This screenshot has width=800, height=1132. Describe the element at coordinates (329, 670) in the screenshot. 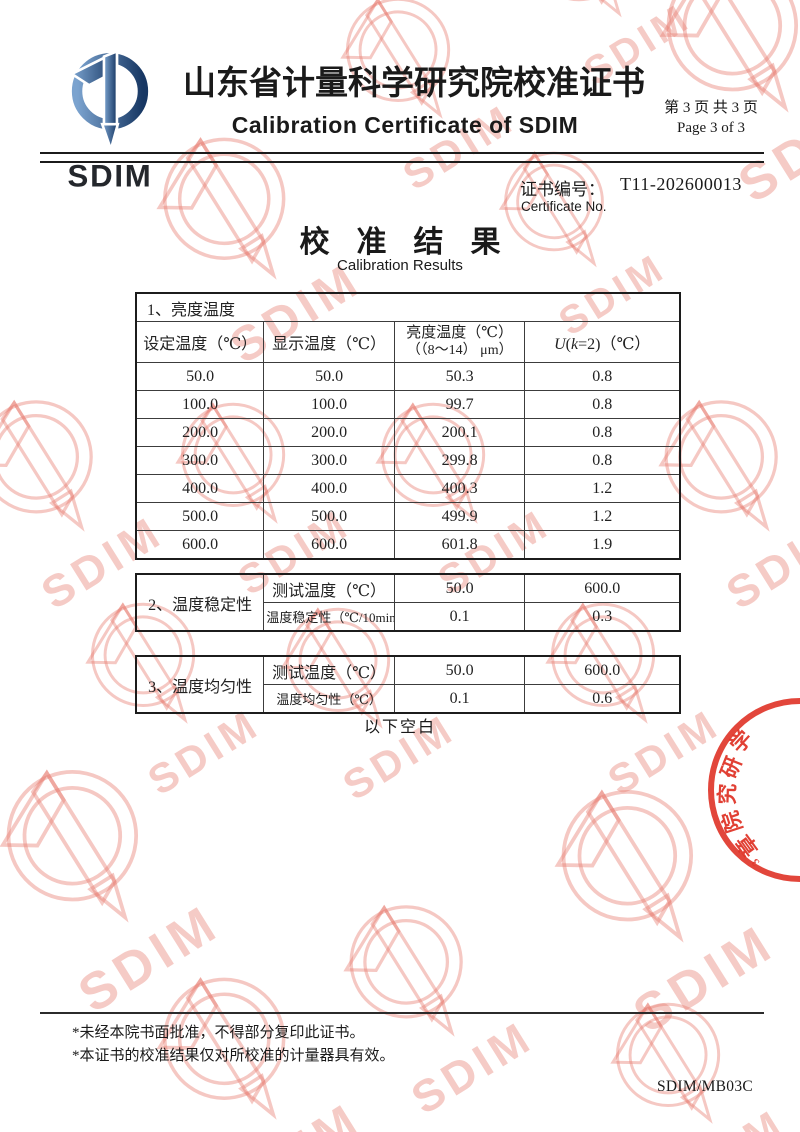

I see `table3-row1-label: 测试温度（℃）` at that location.